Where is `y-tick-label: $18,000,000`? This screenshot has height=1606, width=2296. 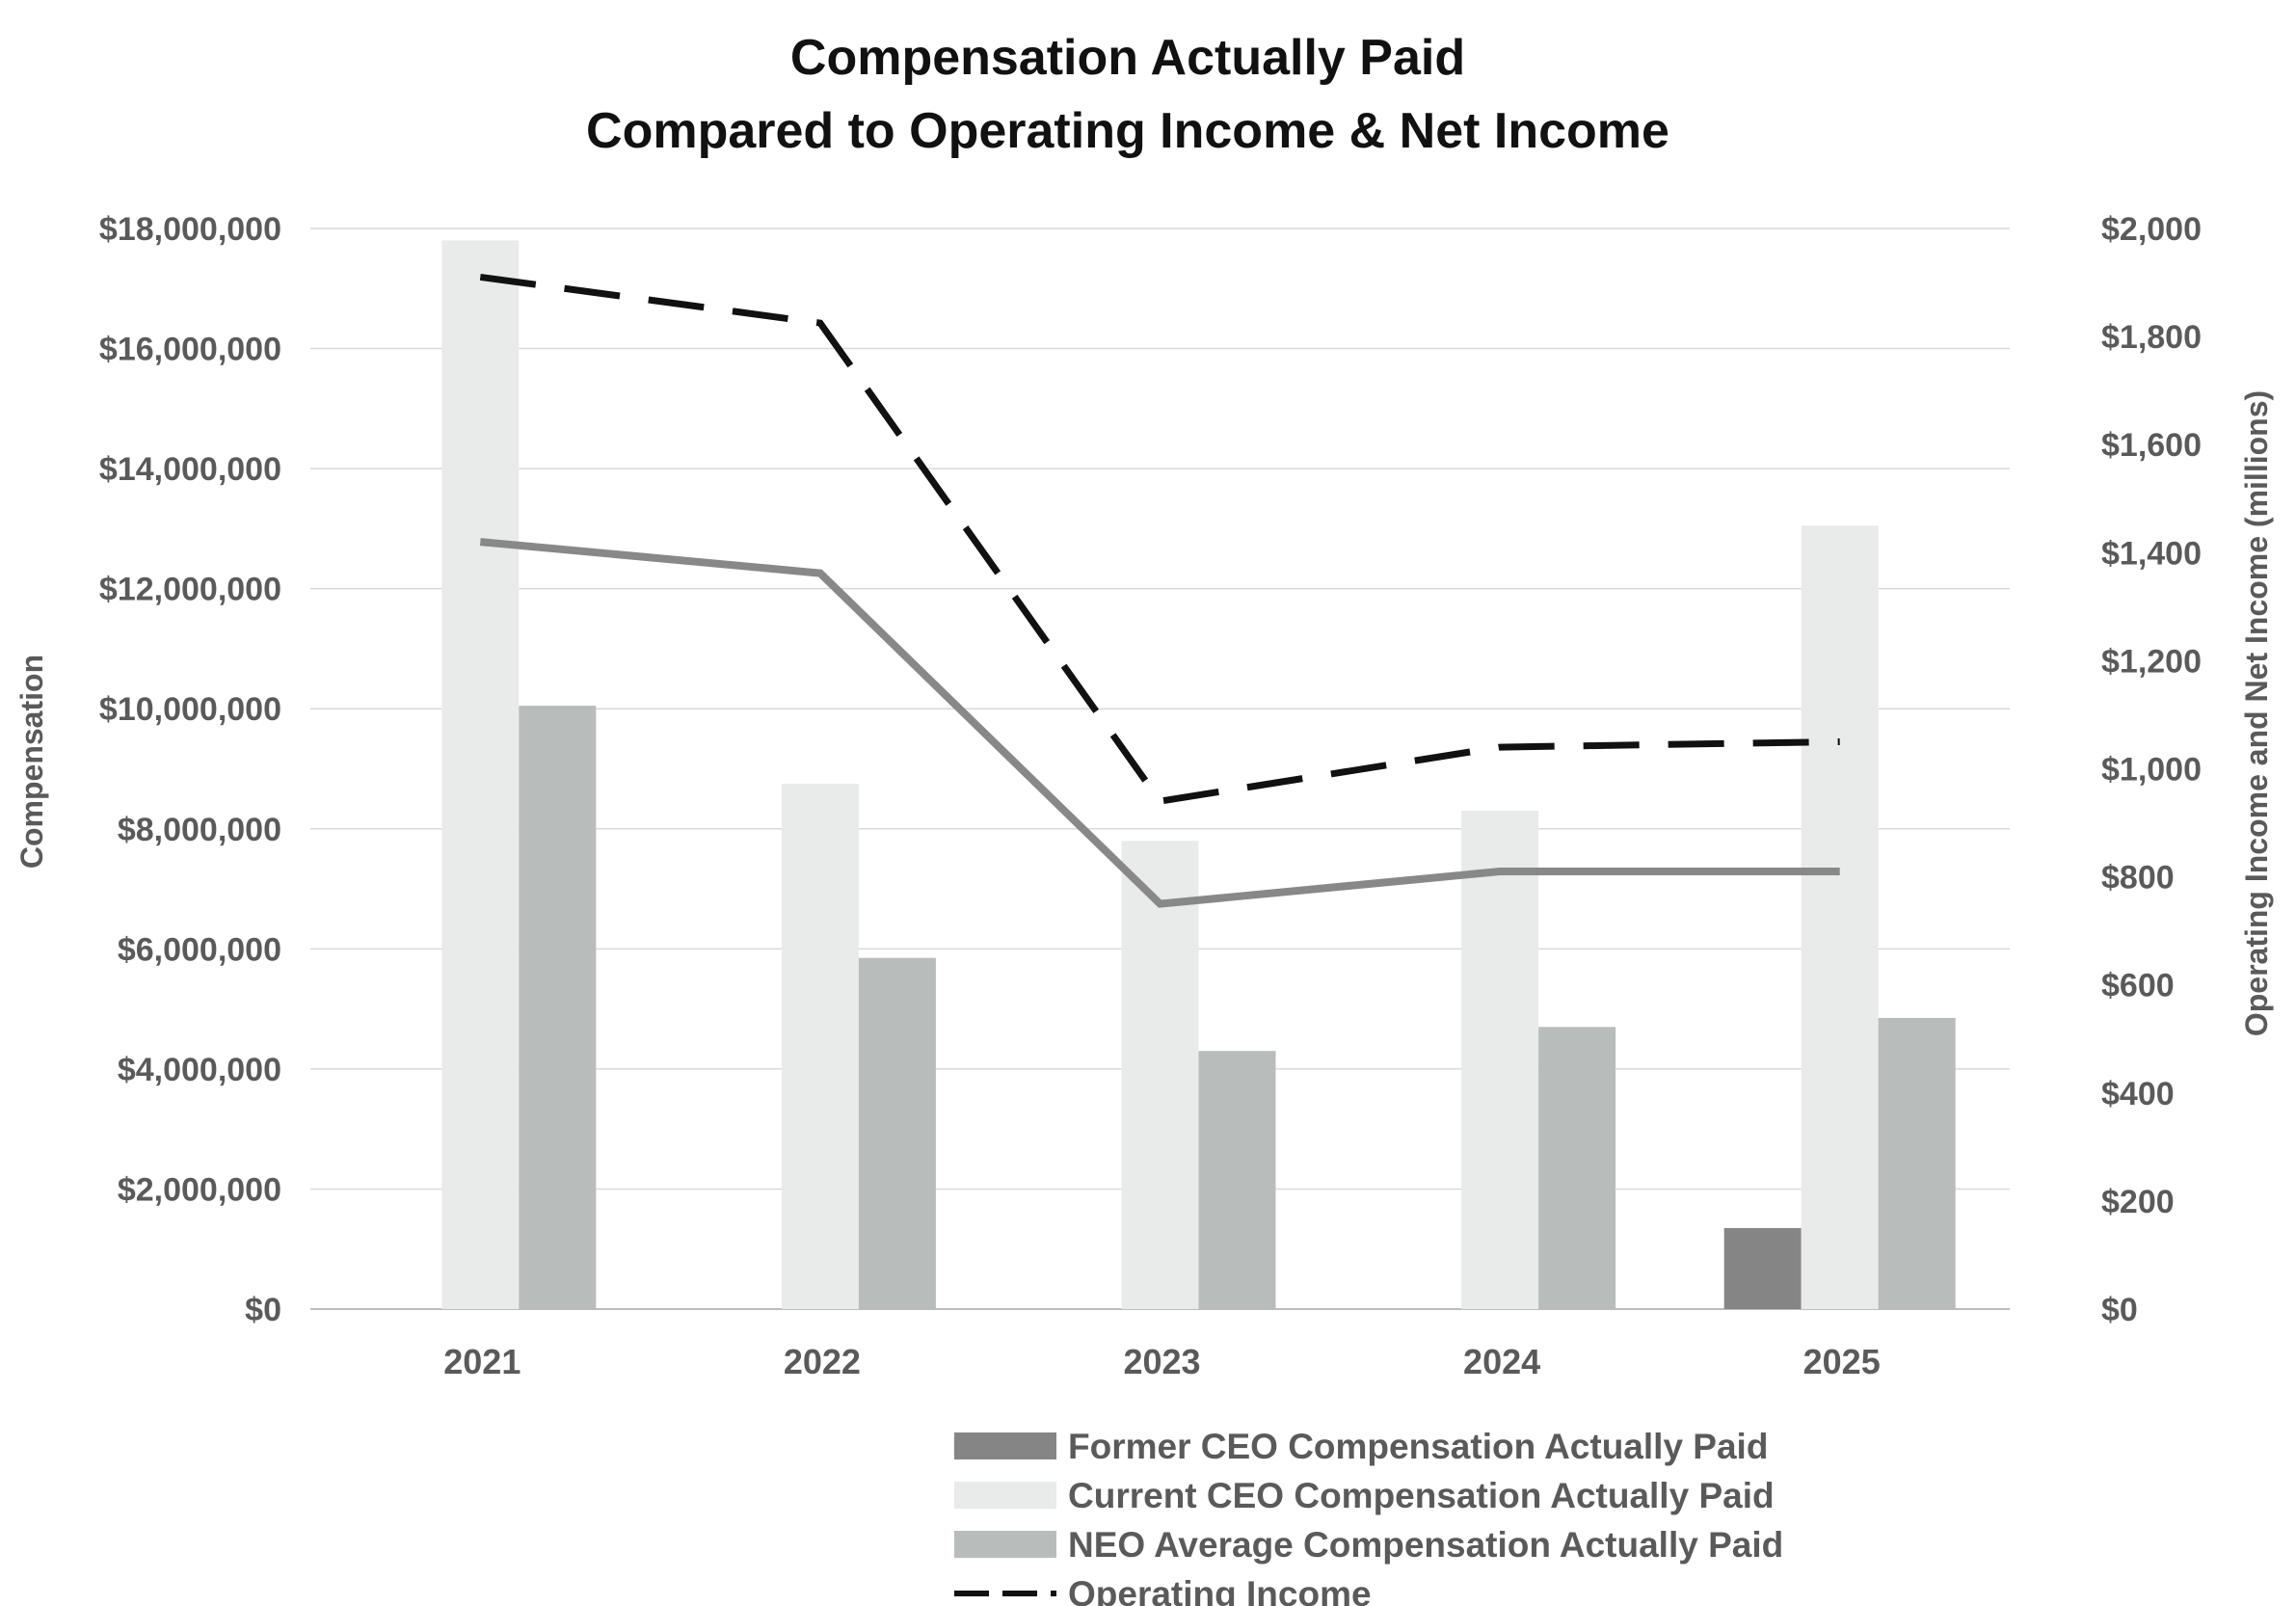 y-tick-label: $18,000,000 is located at coordinates (190, 229).